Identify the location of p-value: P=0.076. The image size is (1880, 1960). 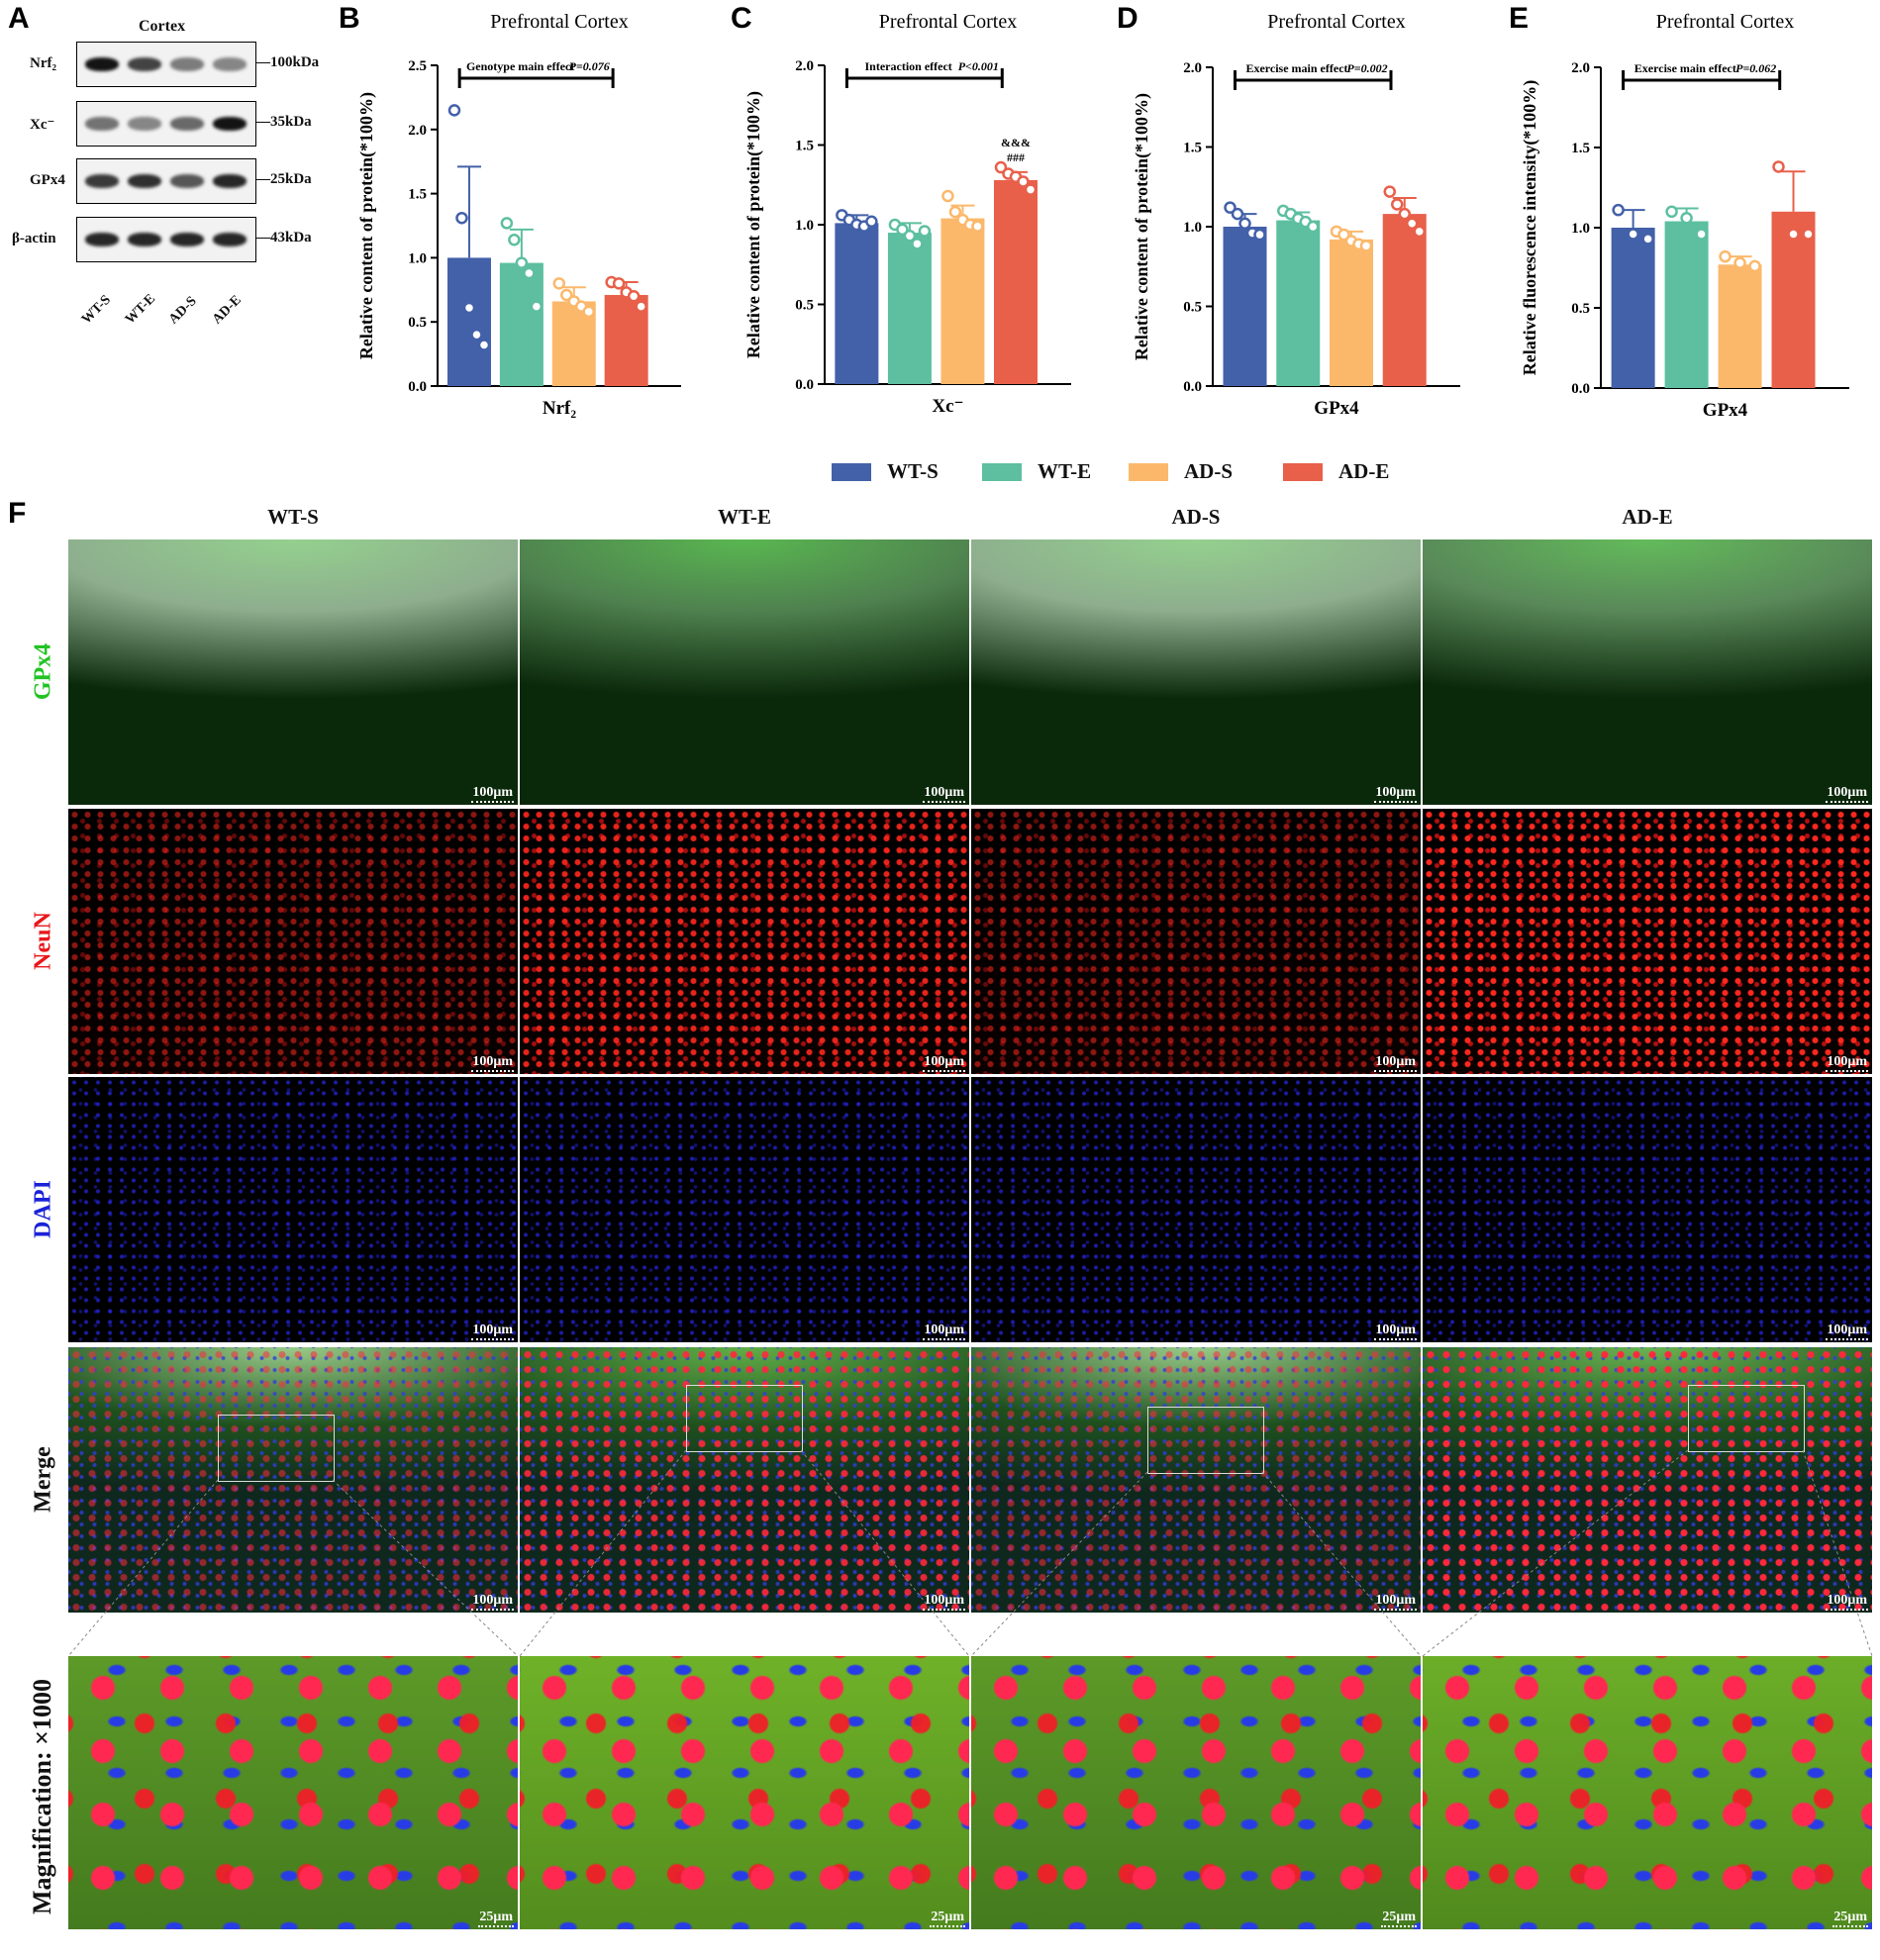
(589, 66).